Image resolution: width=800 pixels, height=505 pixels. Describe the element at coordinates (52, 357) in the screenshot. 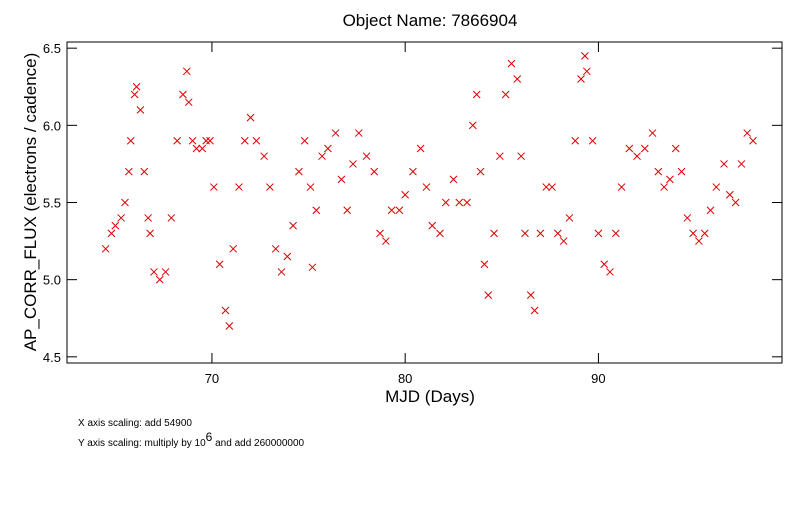

I see `y-tick-label: 4.5` at that location.